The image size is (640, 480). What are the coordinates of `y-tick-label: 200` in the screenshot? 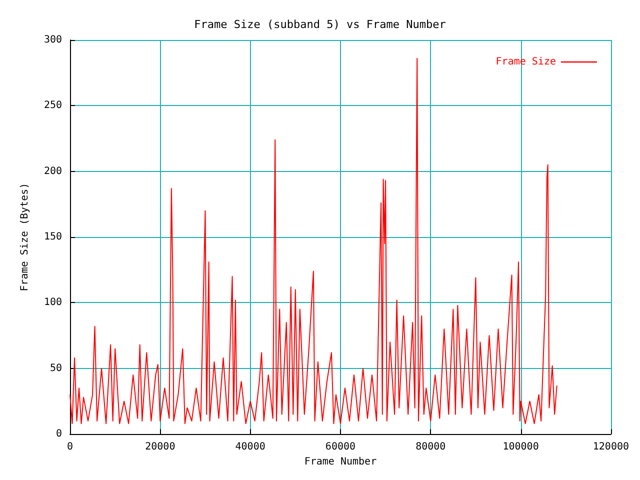 It's located at (53, 171).